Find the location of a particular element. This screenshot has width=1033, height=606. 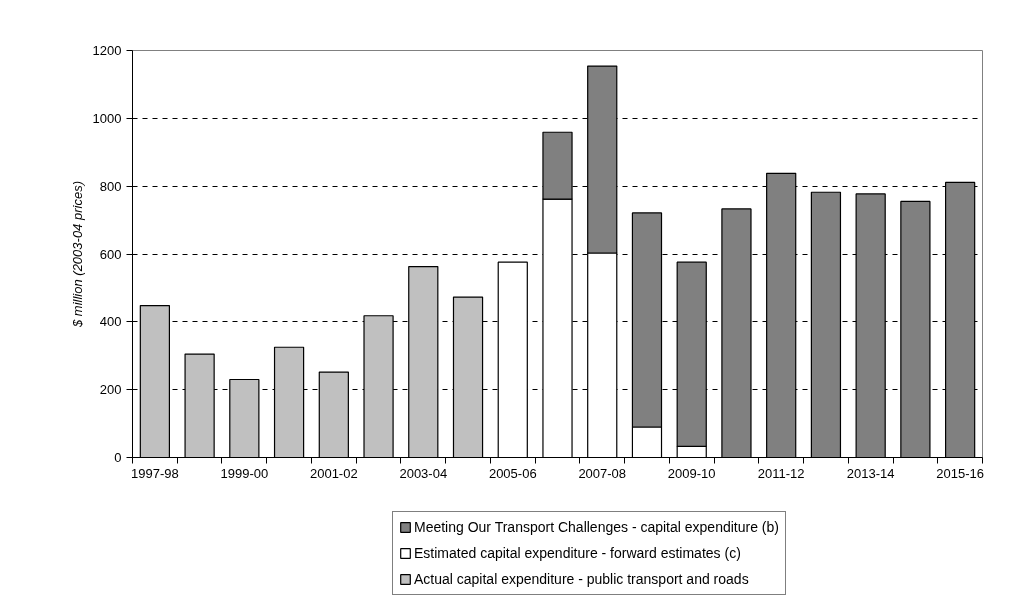

x-tick-label: 2009-10 is located at coordinates (691, 473).